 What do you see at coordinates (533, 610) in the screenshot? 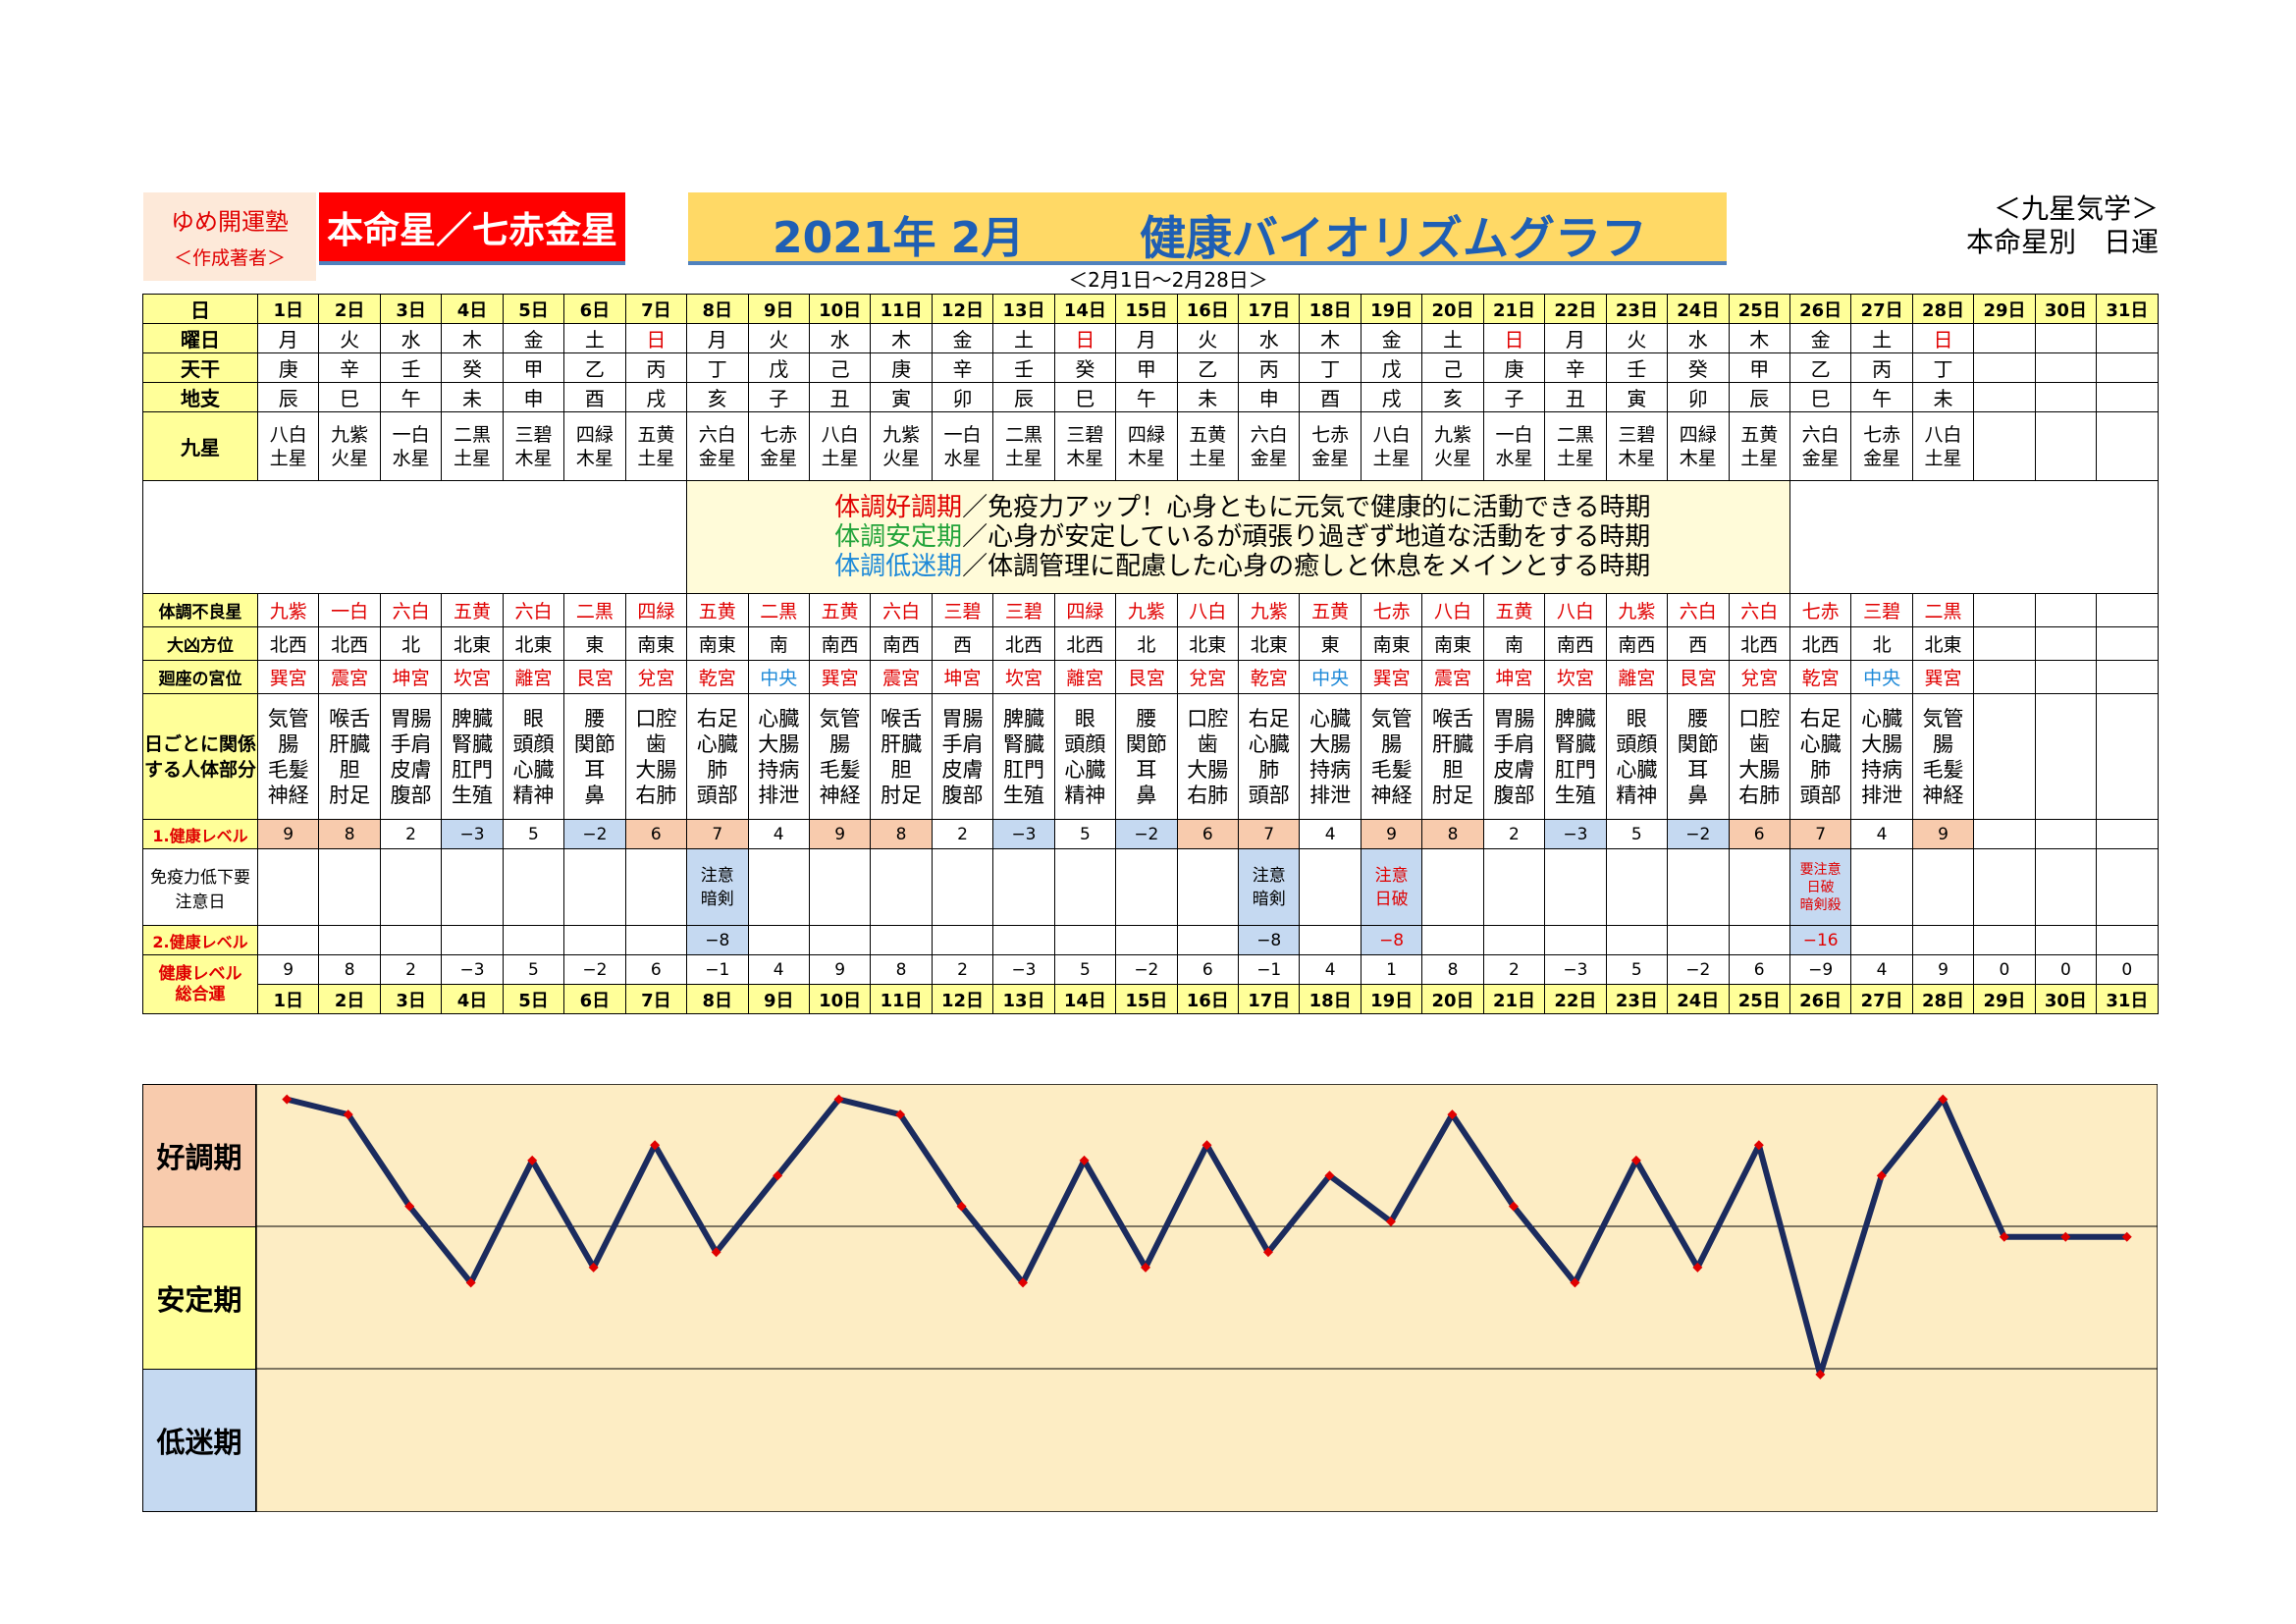
I see `fuchou-cell: 六白` at bounding box center [533, 610].